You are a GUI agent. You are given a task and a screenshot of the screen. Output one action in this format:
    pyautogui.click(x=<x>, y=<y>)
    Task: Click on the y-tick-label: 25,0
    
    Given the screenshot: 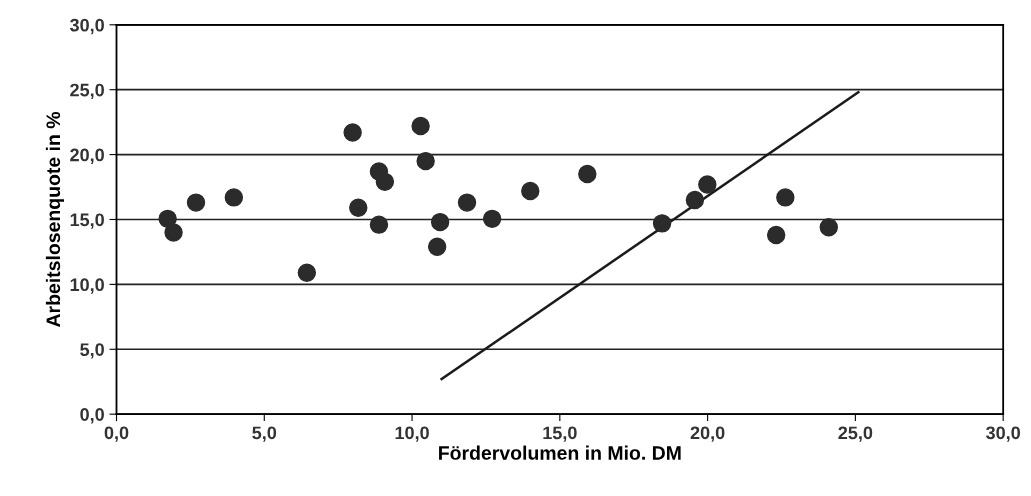 What is the action you would take?
    pyautogui.click(x=87, y=91)
    